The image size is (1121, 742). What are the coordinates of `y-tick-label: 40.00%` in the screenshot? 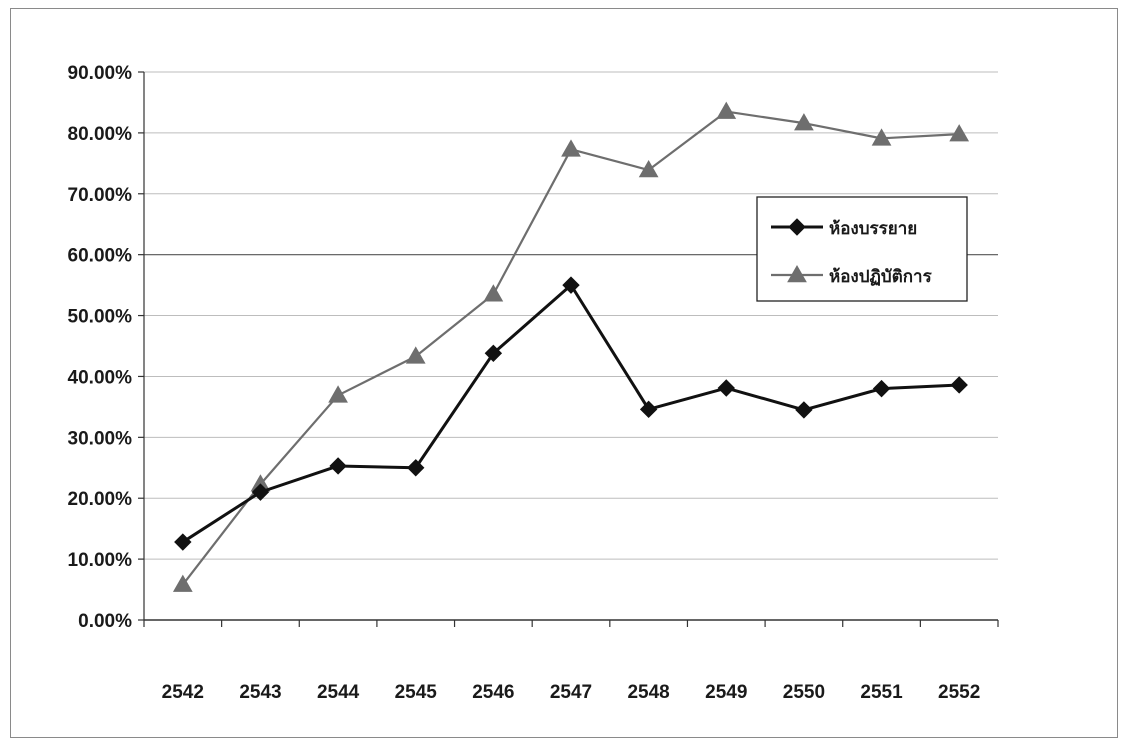 It's located at (100, 377).